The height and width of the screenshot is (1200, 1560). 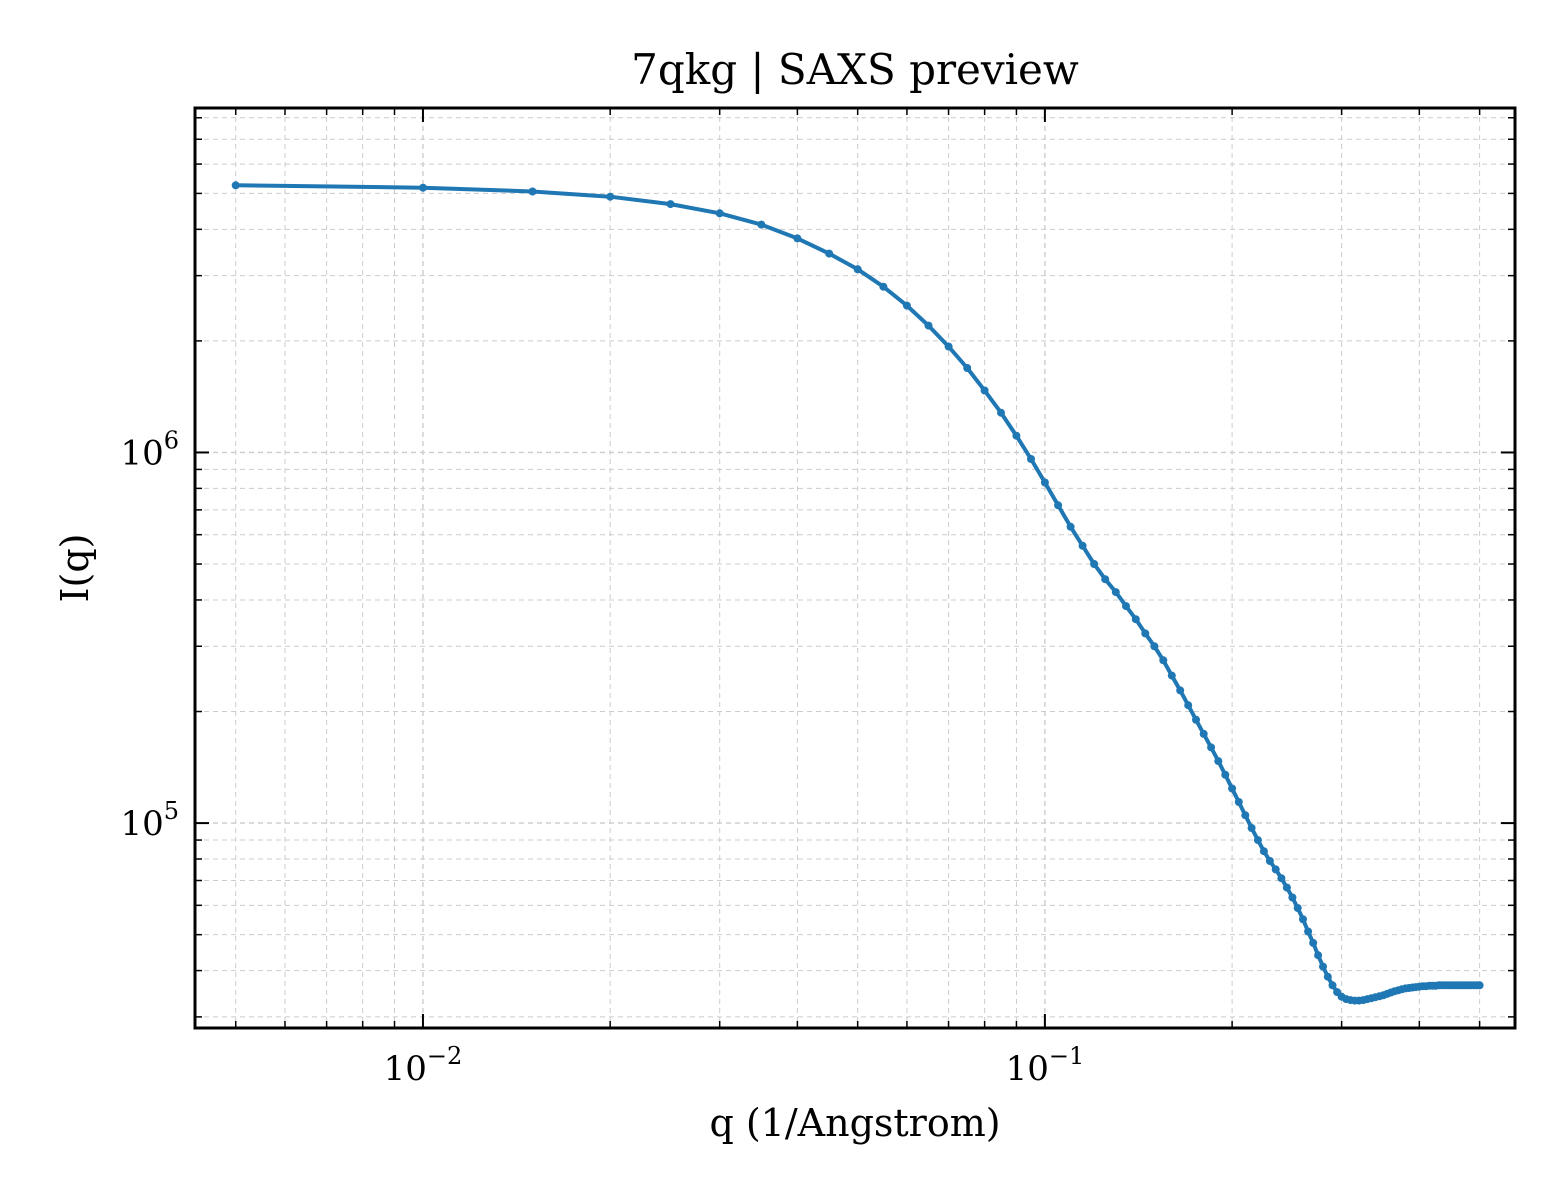 I want to click on y-axis-label: I(q), so click(x=75, y=568).